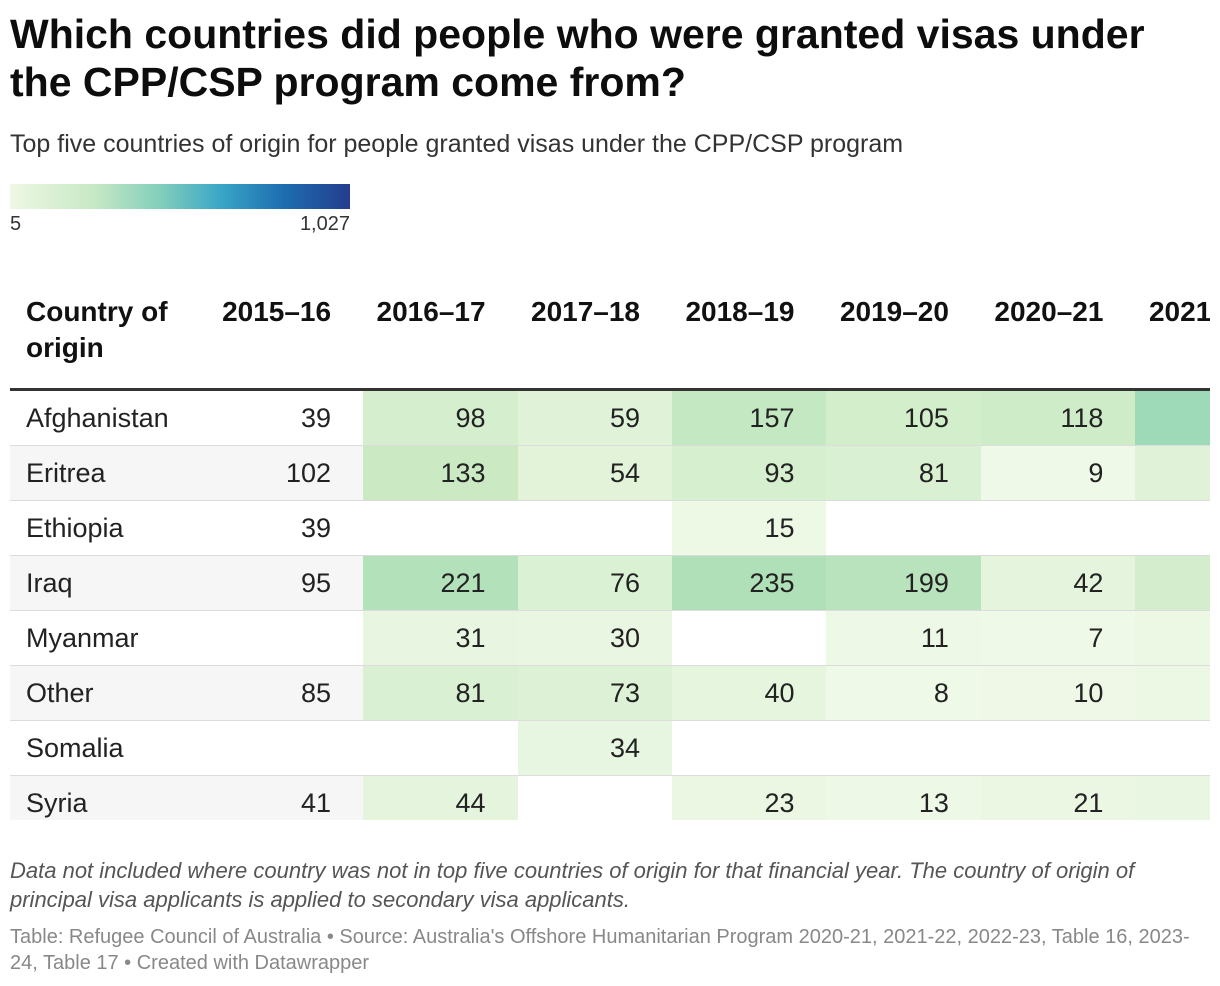 The width and height of the screenshot is (1220, 986). Describe the element at coordinates (1058, 417) in the screenshot. I see `value-cell: 118` at that location.